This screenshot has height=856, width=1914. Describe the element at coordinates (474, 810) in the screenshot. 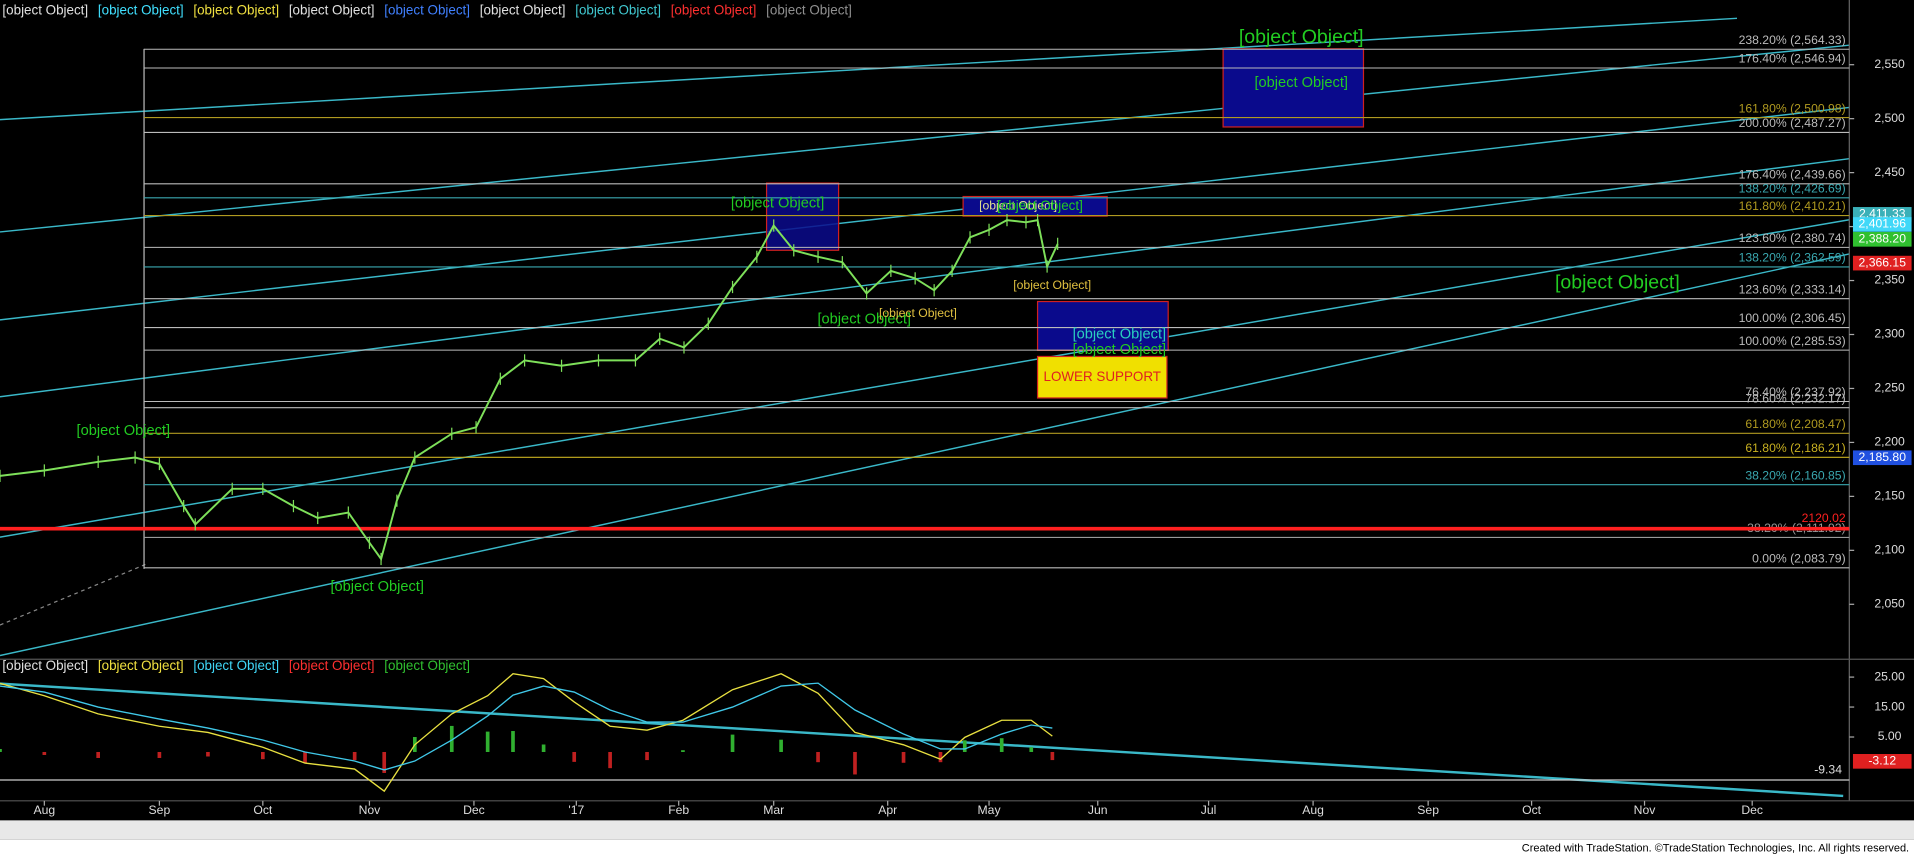

I see `x-tick-label: Dec` at that location.